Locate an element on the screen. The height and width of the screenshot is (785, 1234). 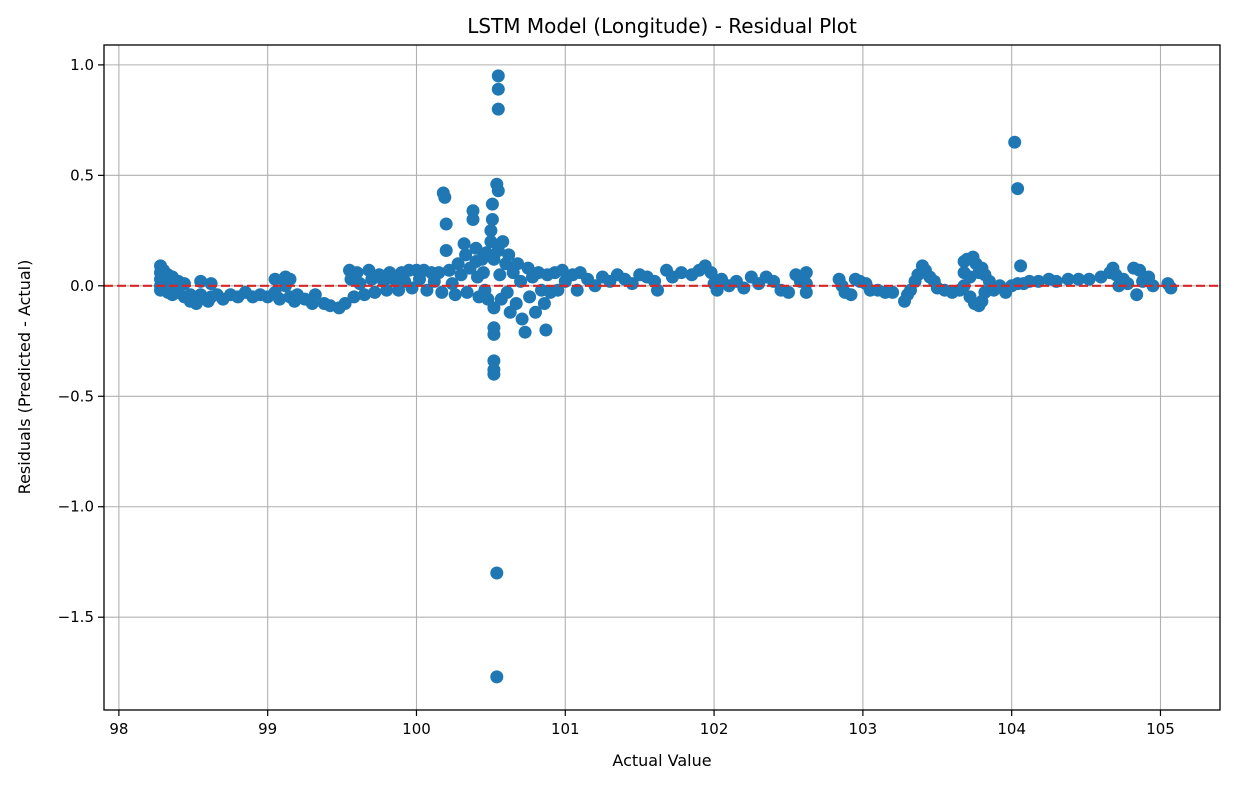
x-tick-label: 101 is located at coordinates (565, 729).